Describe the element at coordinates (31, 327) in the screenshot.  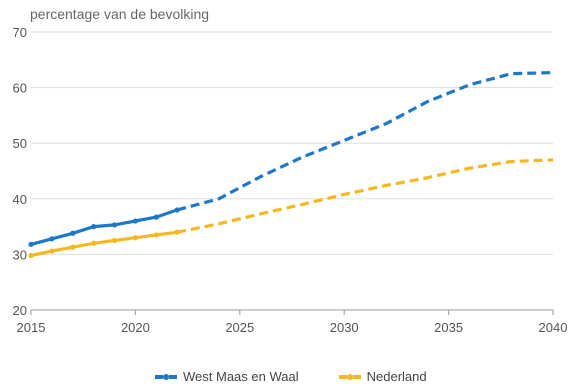
I see `x-tick-label: 2015` at that location.